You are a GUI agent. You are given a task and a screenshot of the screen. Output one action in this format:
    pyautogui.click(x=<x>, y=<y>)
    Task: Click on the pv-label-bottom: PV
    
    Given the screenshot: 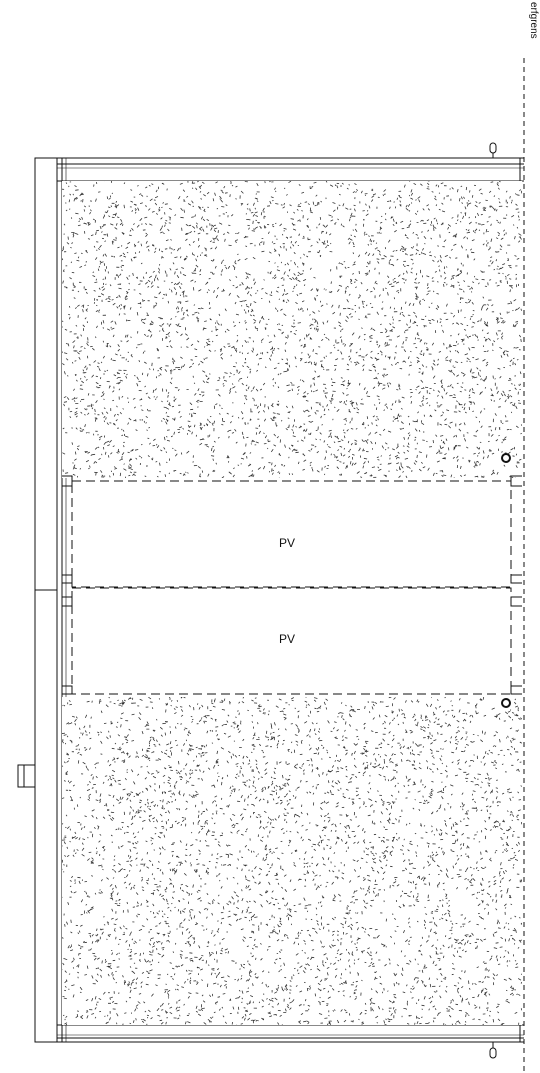 What is the action you would take?
    pyautogui.click(x=287, y=639)
    